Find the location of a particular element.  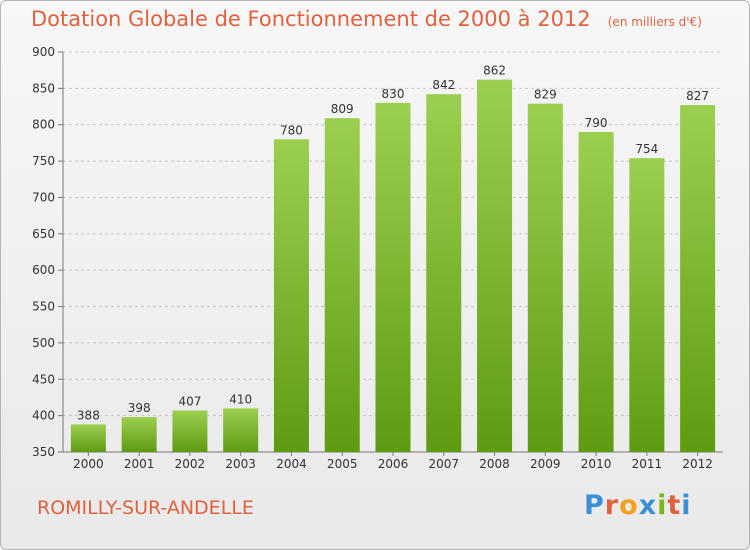

x-tick-label: 2009 is located at coordinates (545, 464).